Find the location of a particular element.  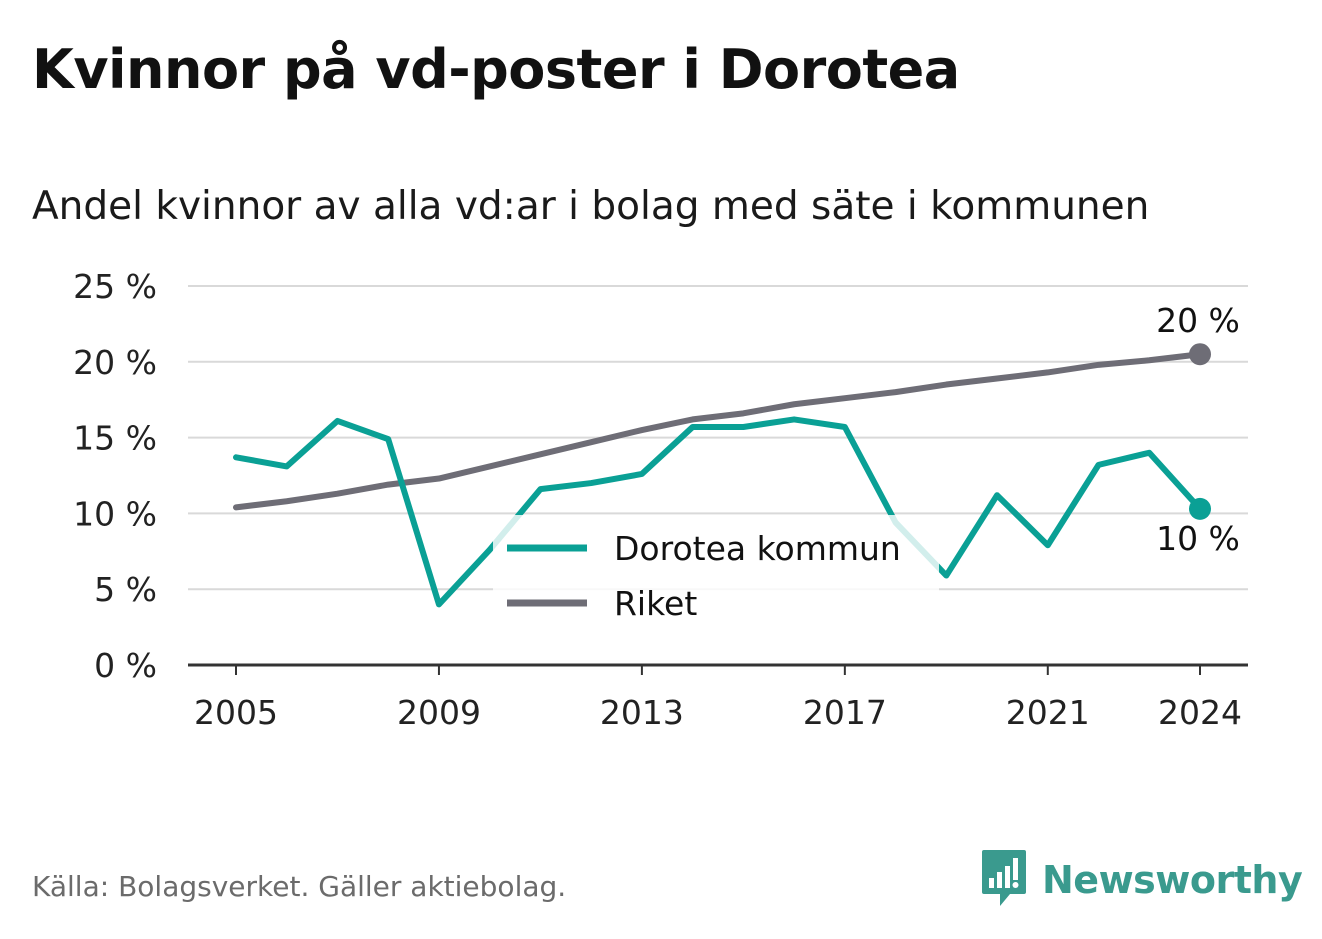

x-tick-label: 2024 is located at coordinates (1200, 712).